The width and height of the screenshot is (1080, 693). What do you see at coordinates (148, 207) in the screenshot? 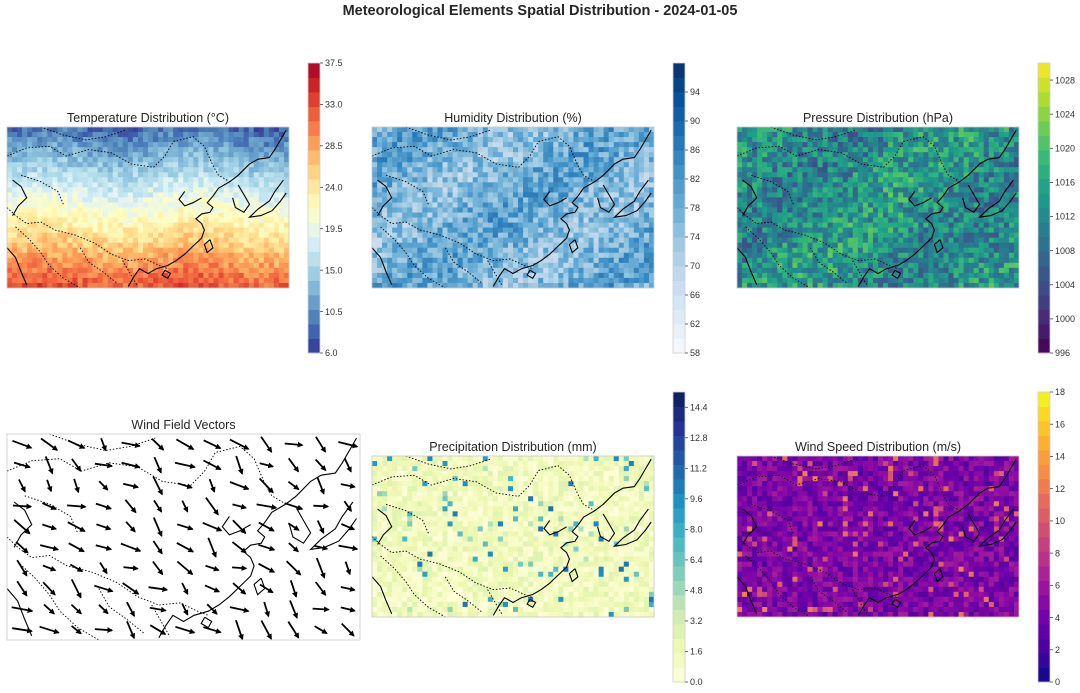
I see `temperature-frame` at bounding box center [148, 207].